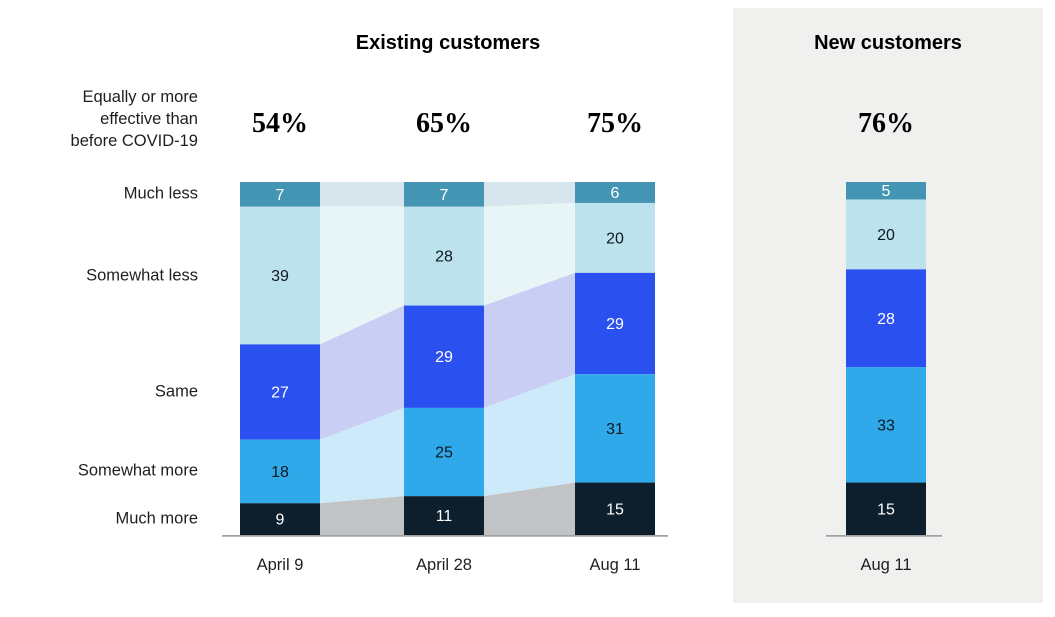 This screenshot has height=617, width=1055. What do you see at coordinates (614, 565) in the screenshot?
I see `x-axis-label-existing-aug-11: Aug 11` at bounding box center [614, 565].